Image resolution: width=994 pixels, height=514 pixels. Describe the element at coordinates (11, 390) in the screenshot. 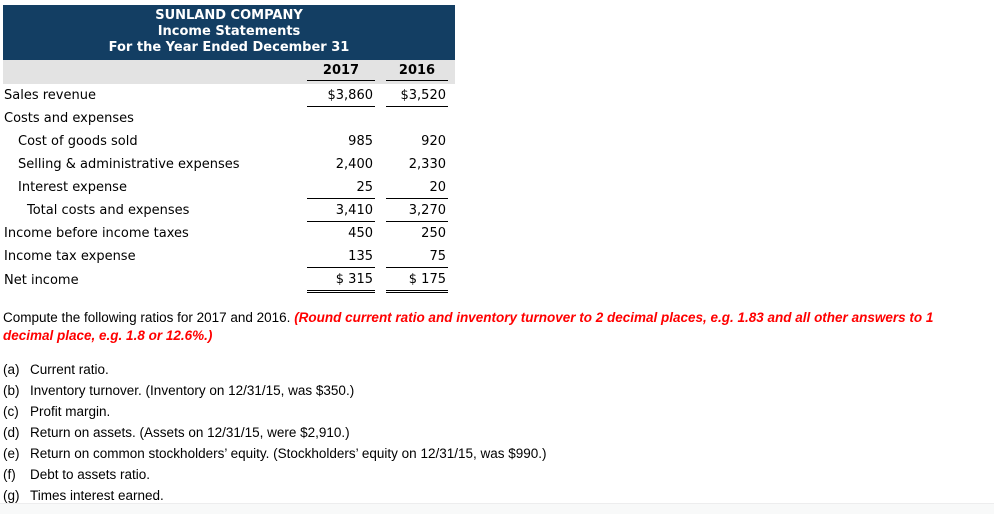

I see `item-marker: (b)` at that location.